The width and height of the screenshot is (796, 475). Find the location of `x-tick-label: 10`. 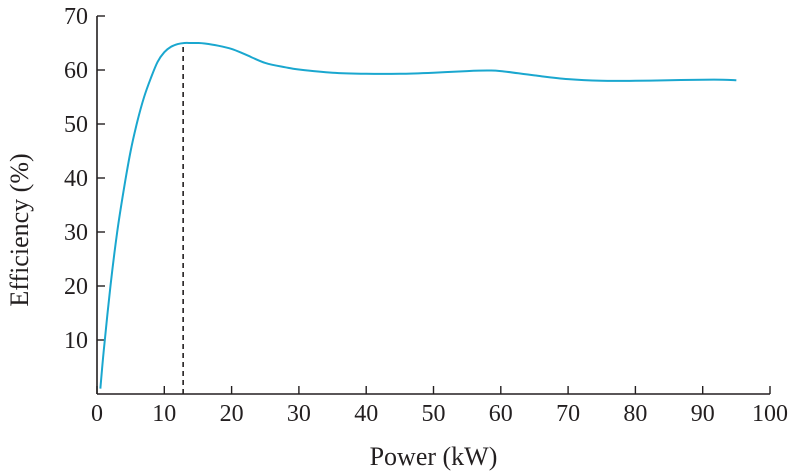

x-tick-label: 10 is located at coordinates (164, 414).